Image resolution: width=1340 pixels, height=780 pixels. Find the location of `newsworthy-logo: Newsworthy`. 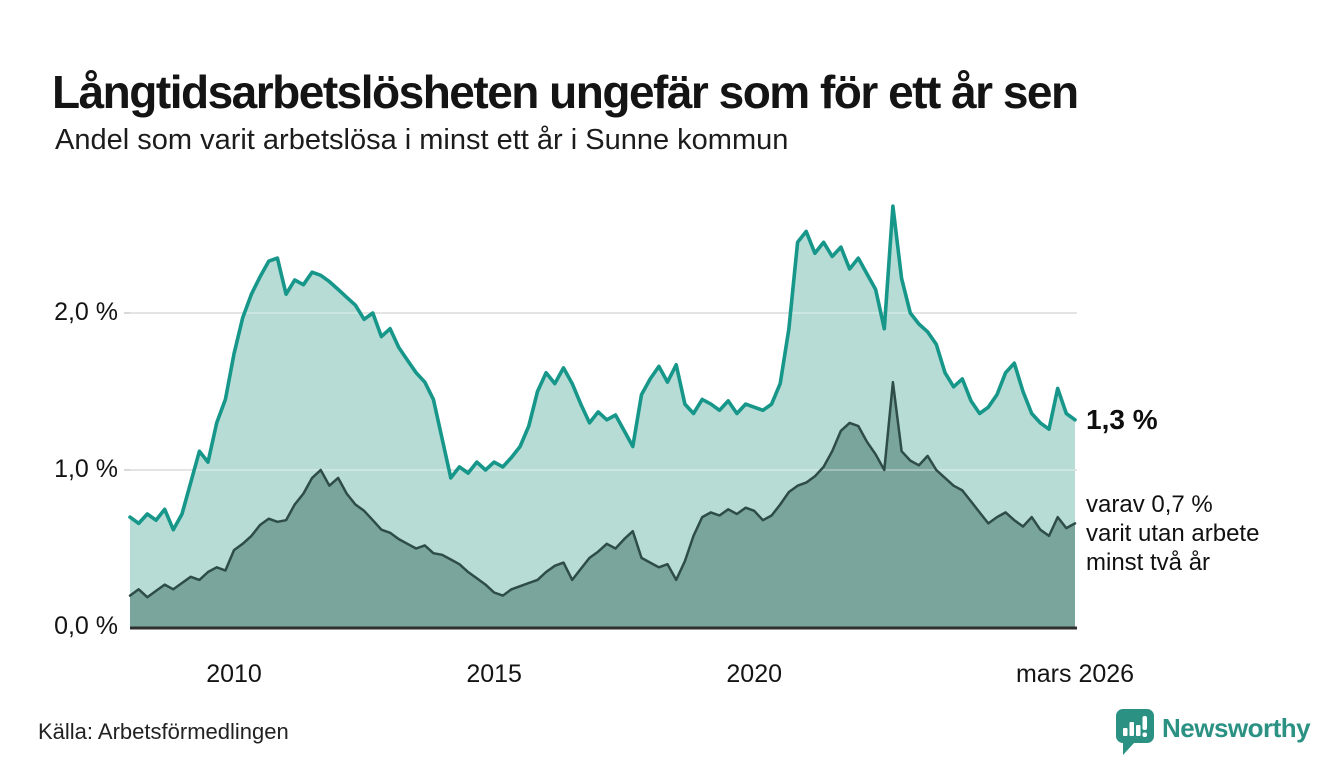

newsworthy-logo: Newsworthy is located at coordinates (1213, 732).